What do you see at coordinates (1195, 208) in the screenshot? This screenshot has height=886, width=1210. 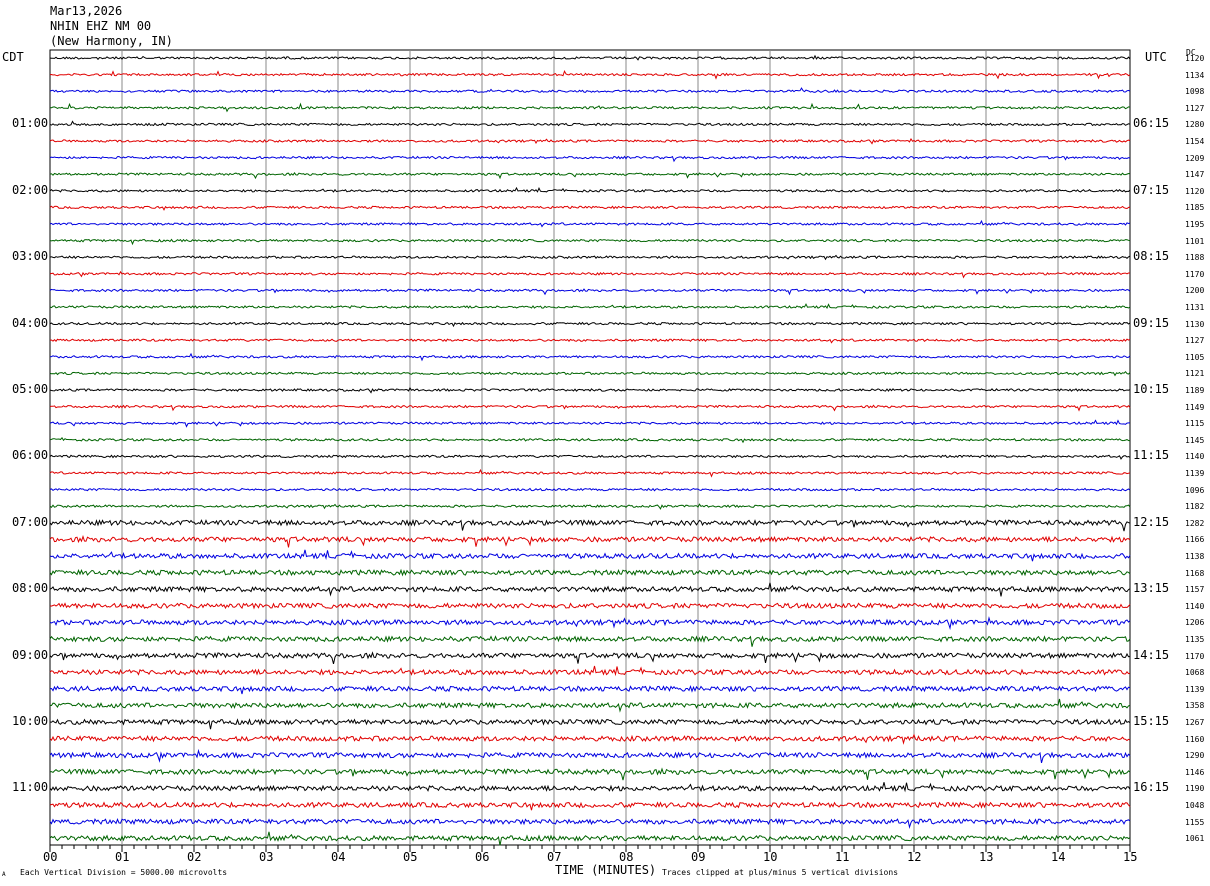 I see `dc-offset-value: 1185` at bounding box center [1195, 208].